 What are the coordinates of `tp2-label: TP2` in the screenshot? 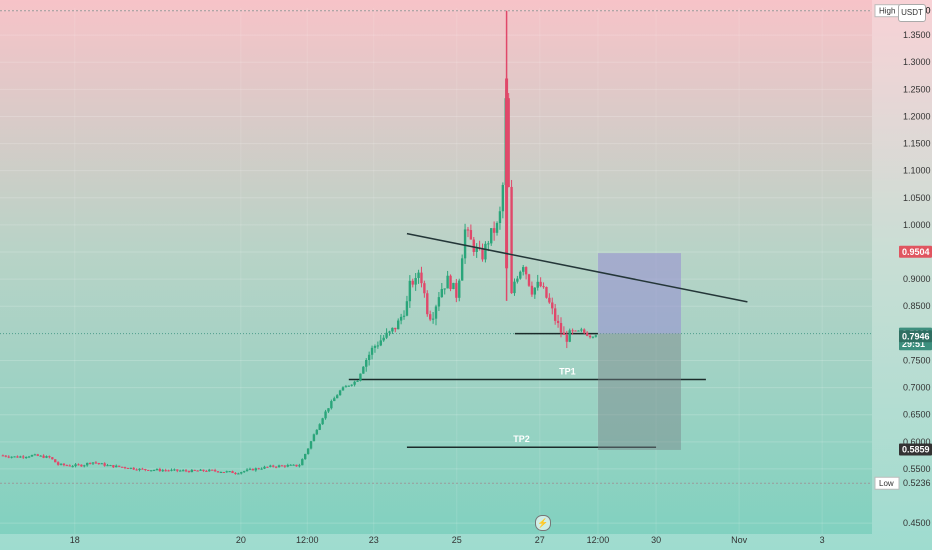 It's located at (521, 439).